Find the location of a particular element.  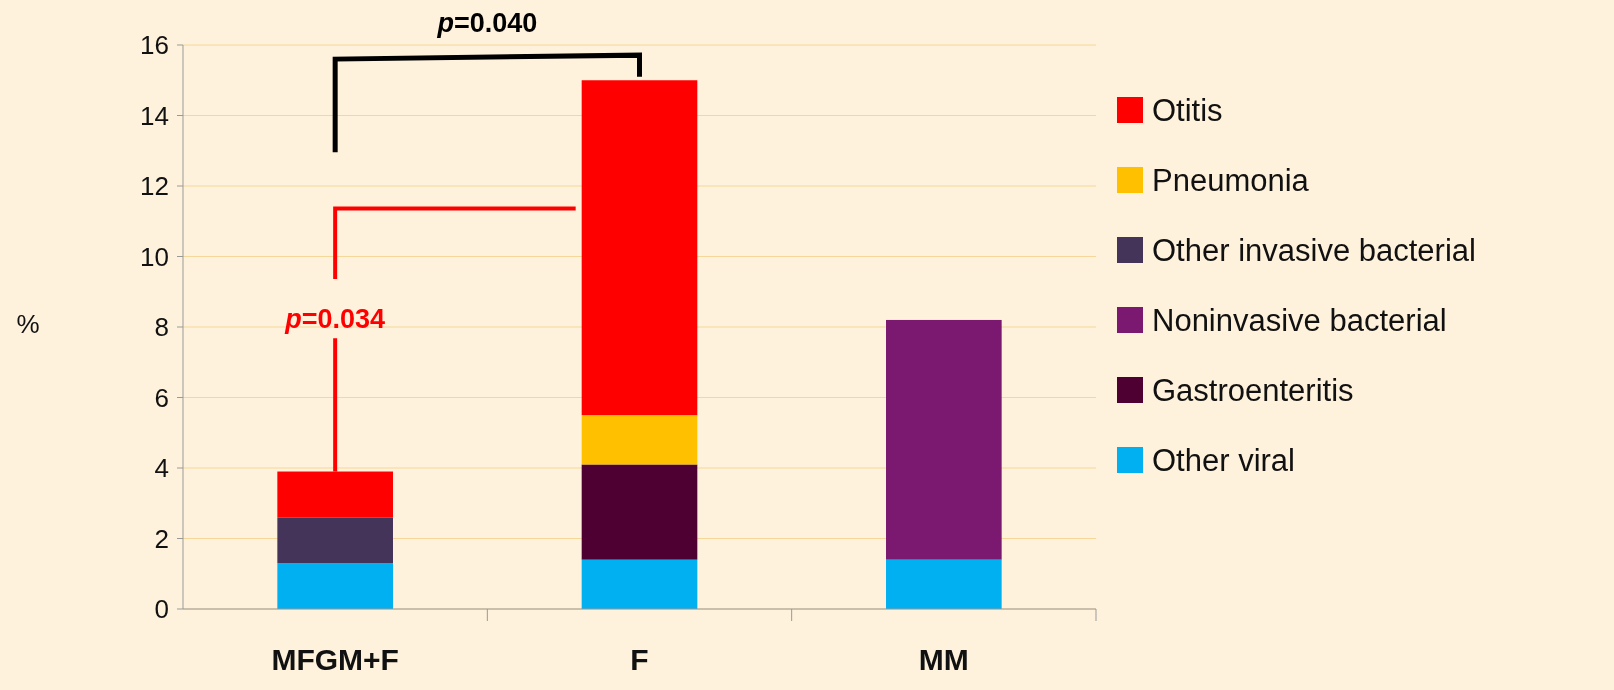

y-tick-label: 12 is located at coordinates (154, 186).